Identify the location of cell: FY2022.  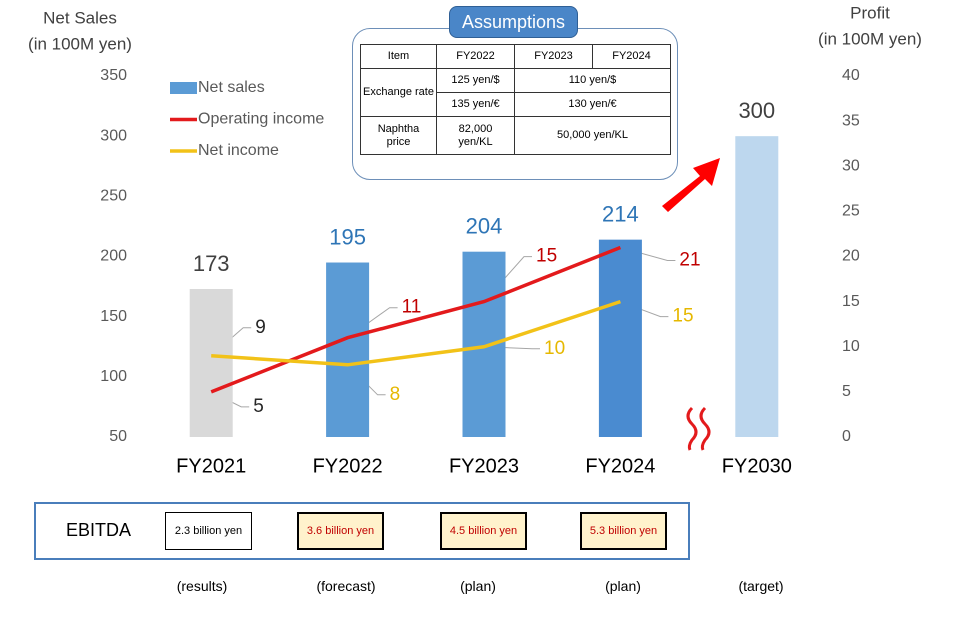
(475, 56).